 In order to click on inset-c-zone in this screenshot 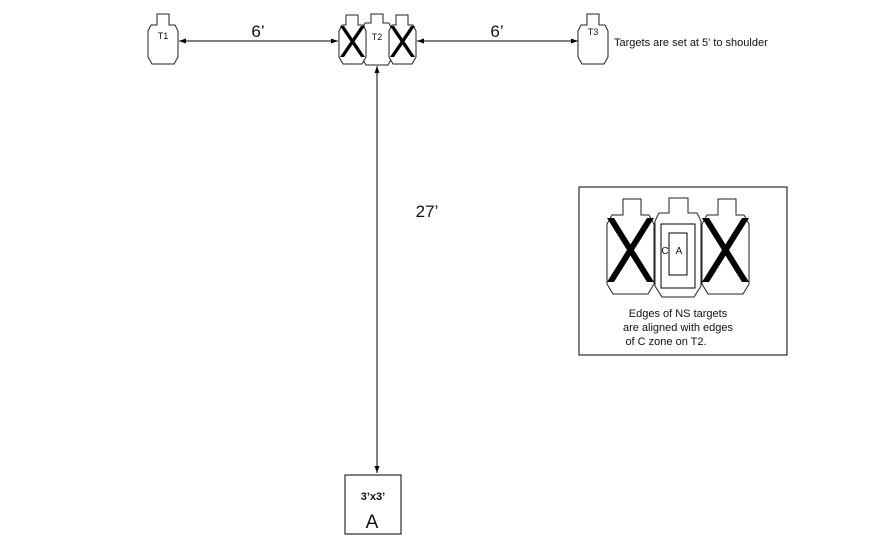, I will do `click(678, 256)`.